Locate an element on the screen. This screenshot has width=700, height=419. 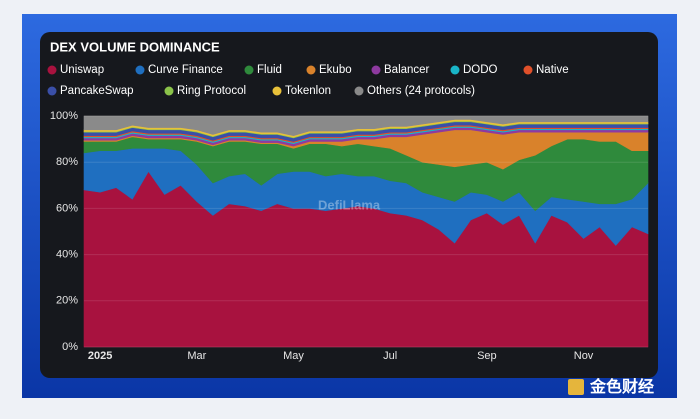
y-tick-label: 100% is located at coordinates (64, 116).